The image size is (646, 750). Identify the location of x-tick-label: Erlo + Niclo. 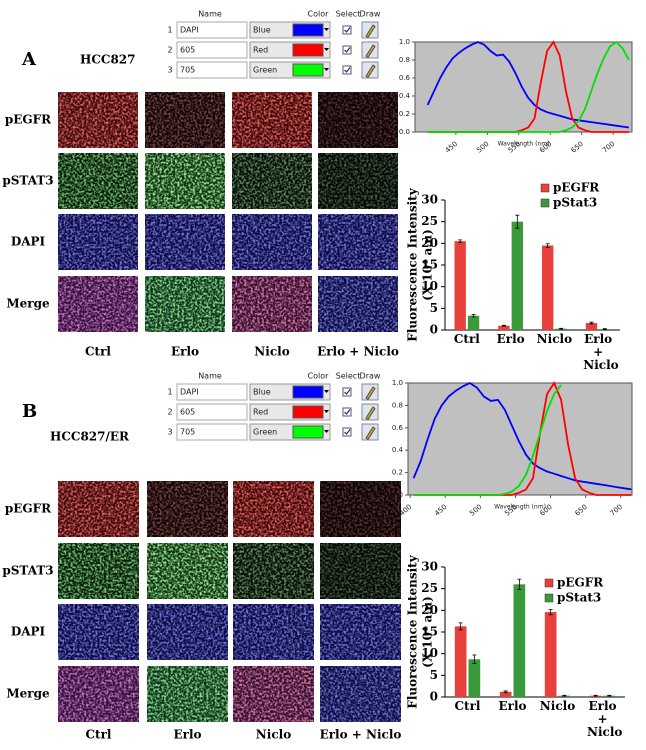
(601, 352).